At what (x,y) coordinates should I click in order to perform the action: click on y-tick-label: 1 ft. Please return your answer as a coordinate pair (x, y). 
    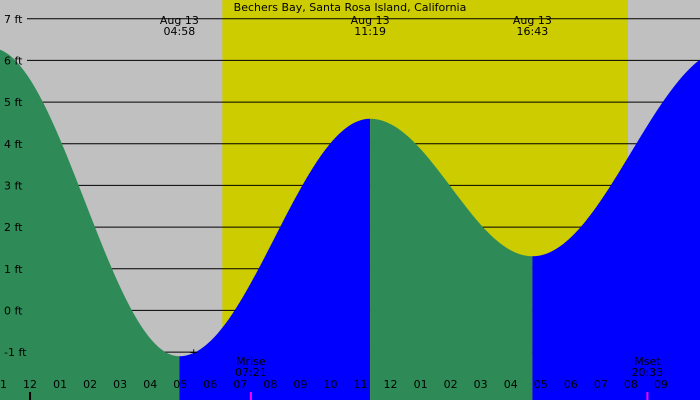
    Looking at the image, I should click on (13, 269).